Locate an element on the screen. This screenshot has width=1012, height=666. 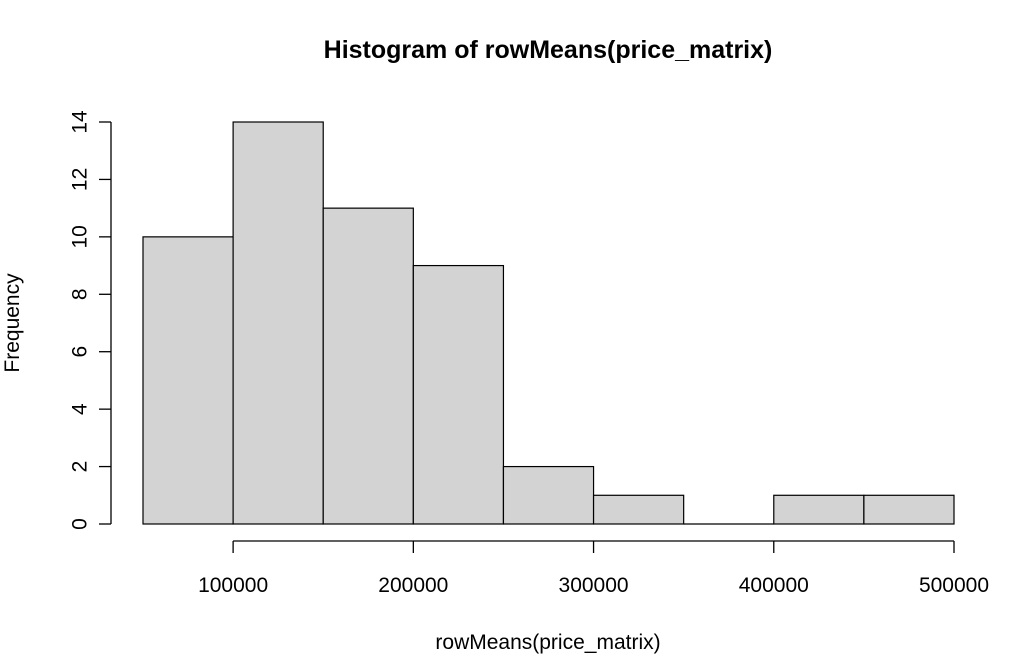
y-tick-label: 12 is located at coordinates (80, 179).